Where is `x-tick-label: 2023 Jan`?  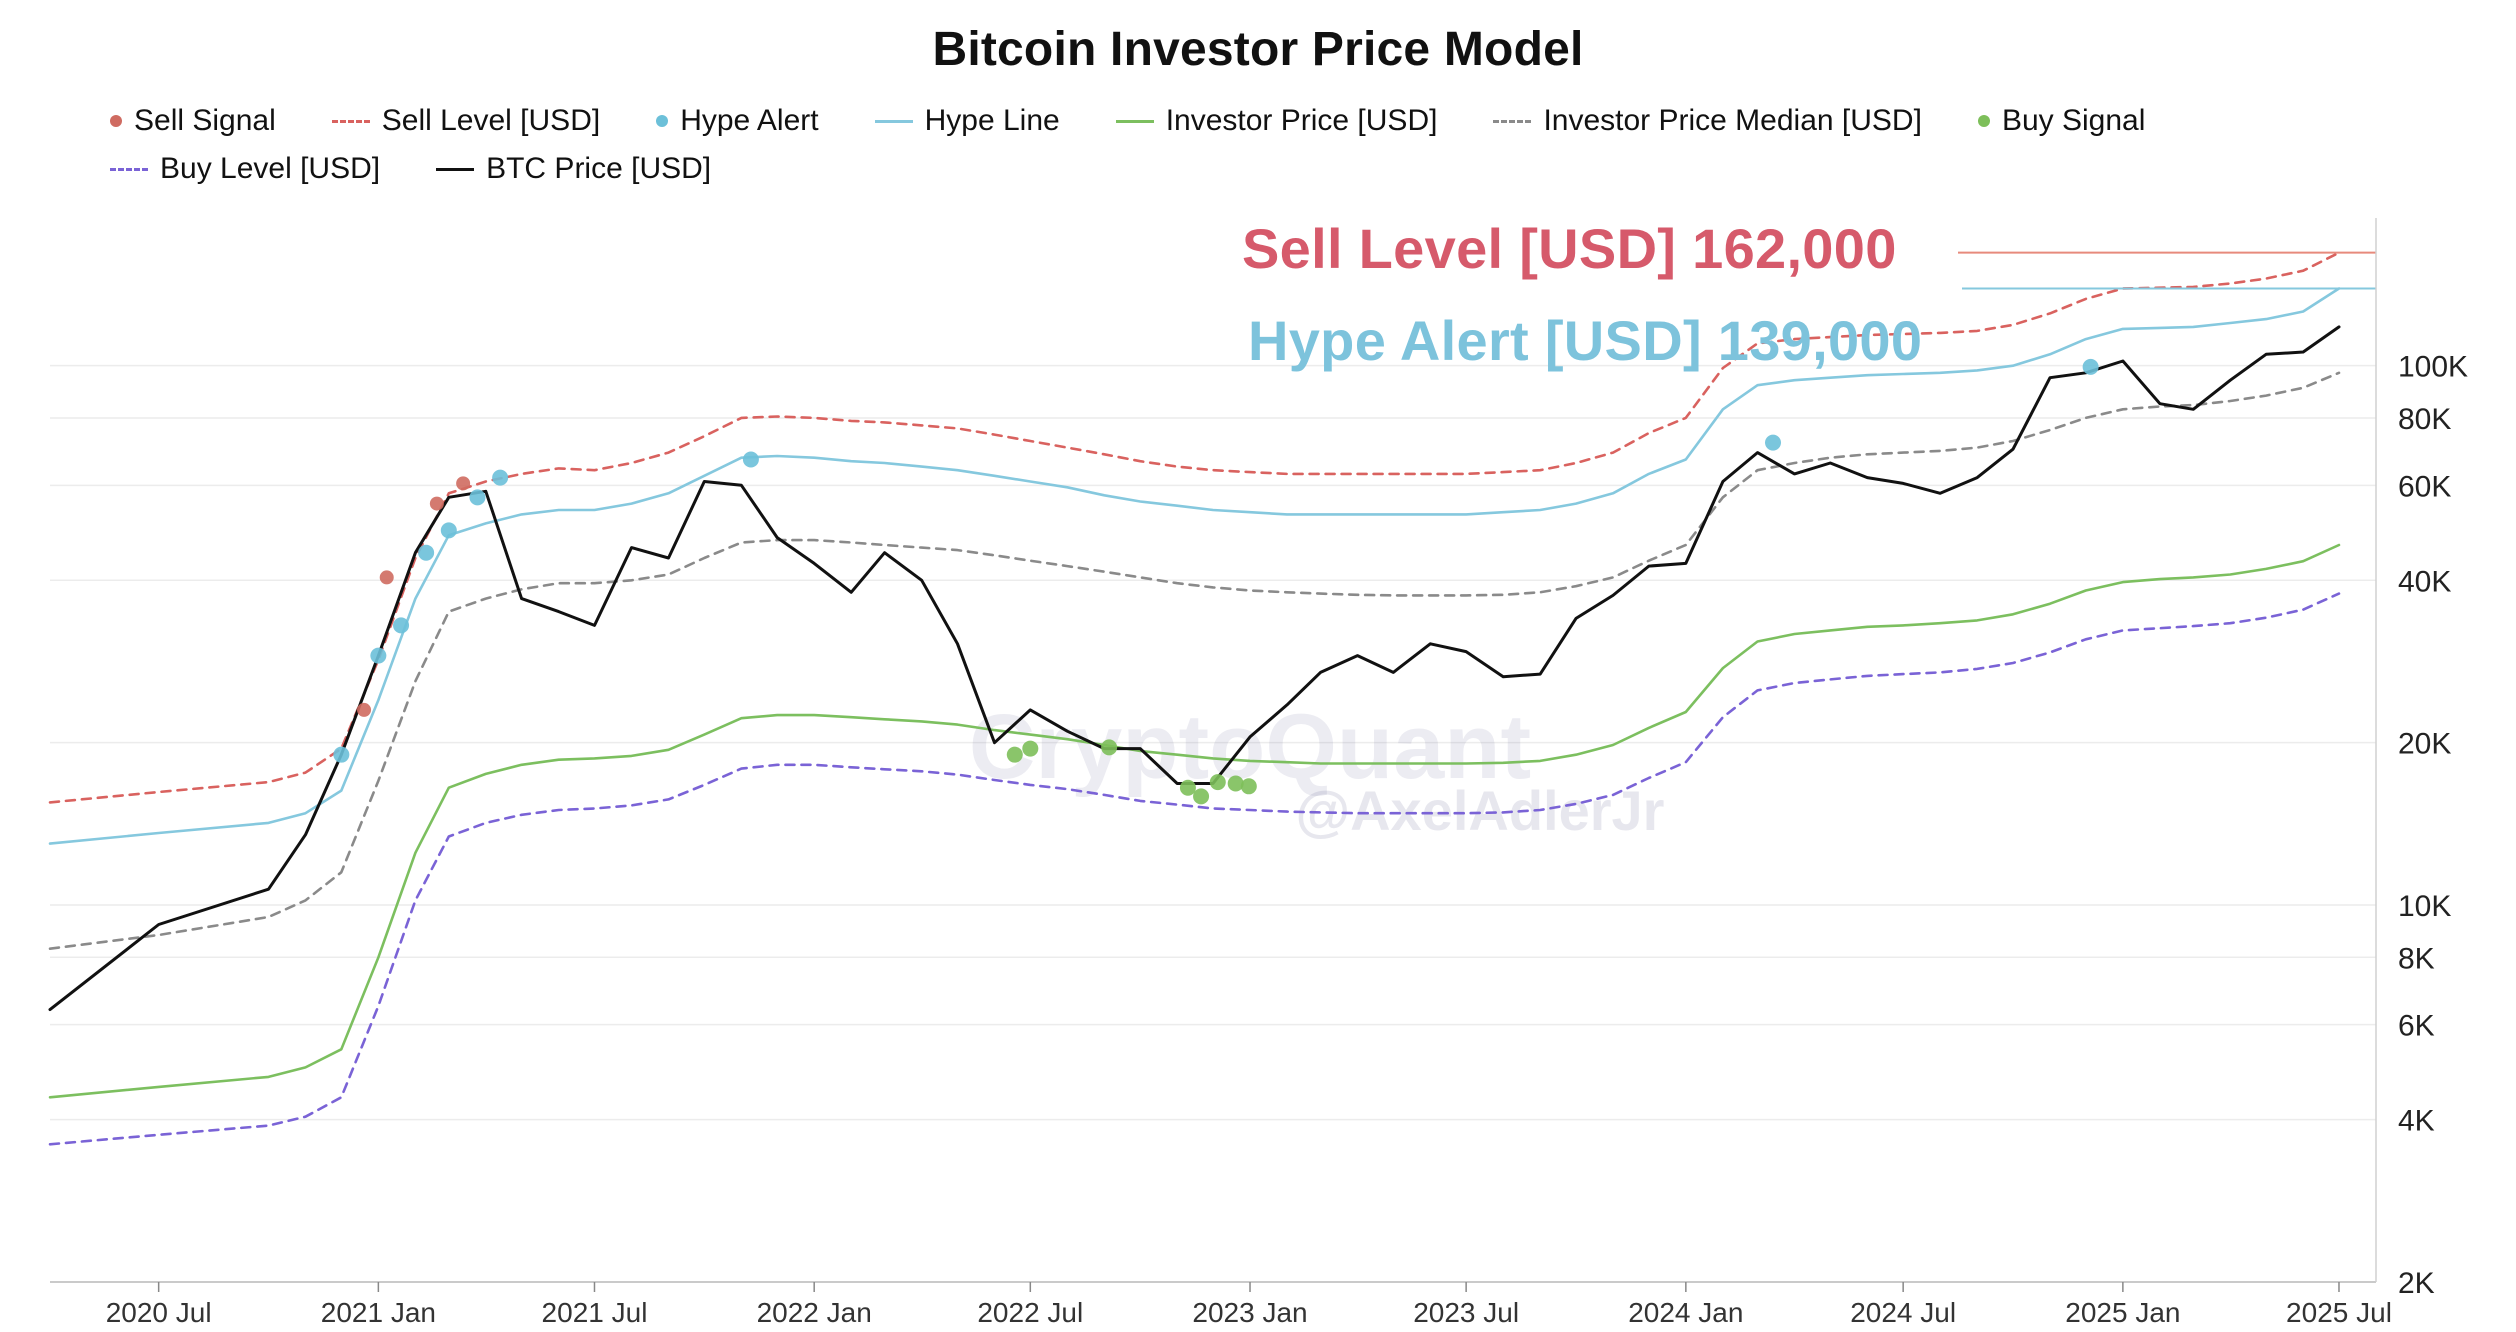
x-tick-label: 2023 Jan is located at coordinates (1249, 1312).